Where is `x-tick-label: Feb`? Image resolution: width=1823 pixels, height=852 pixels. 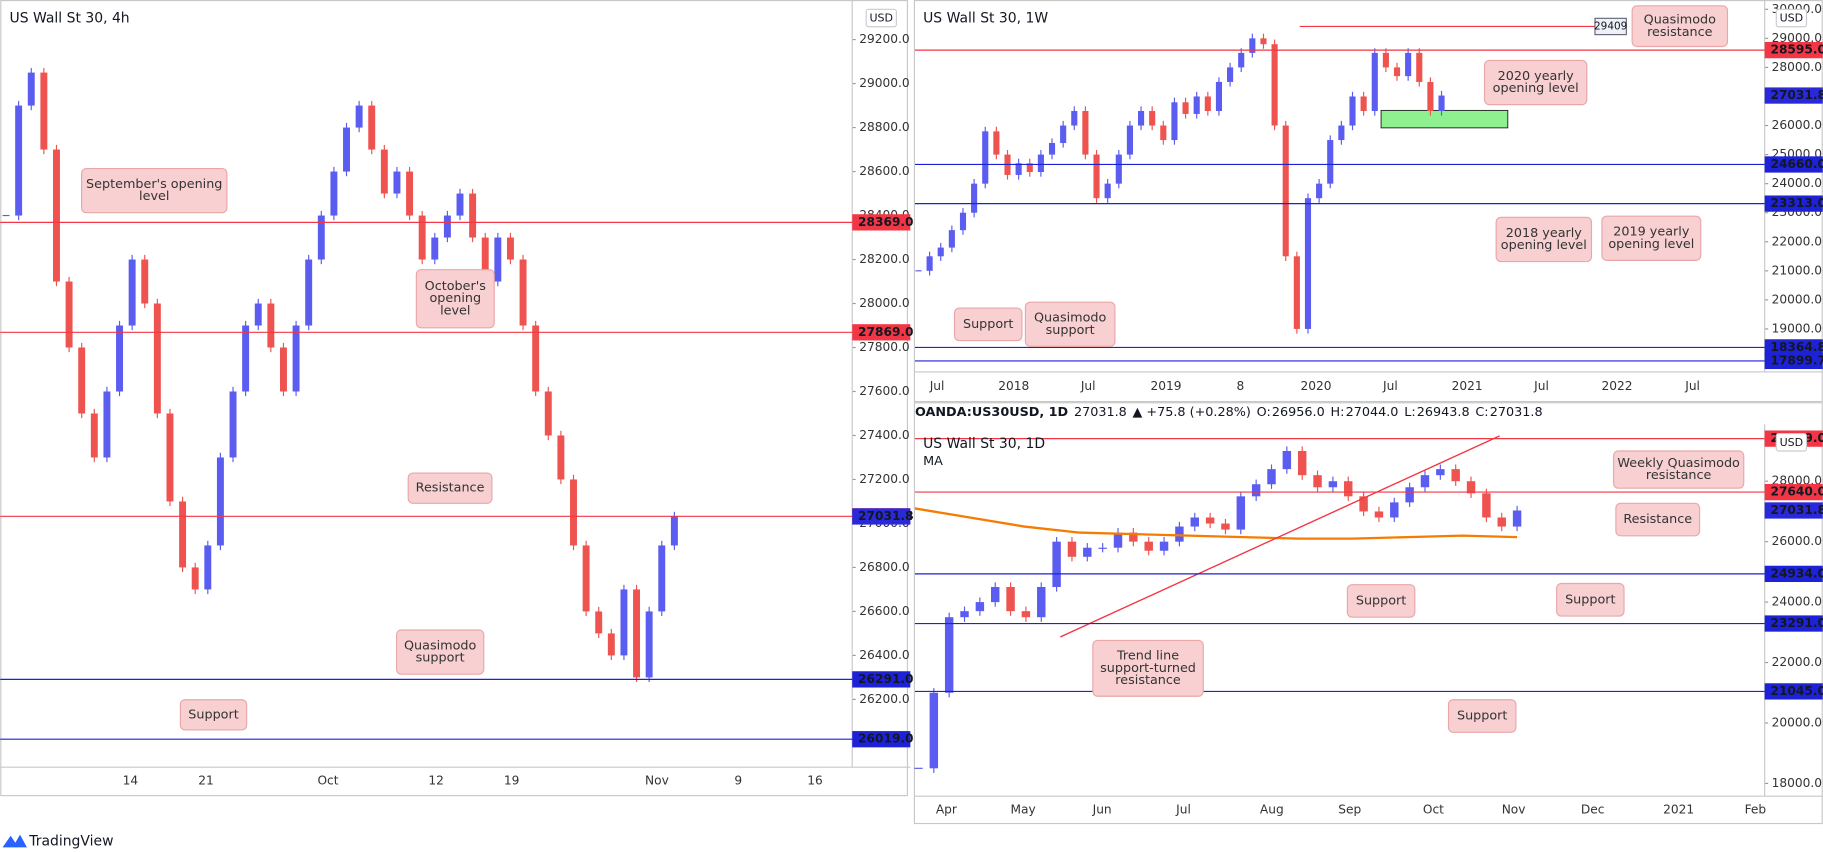
x-tick-label: Feb is located at coordinates (1756, 810).